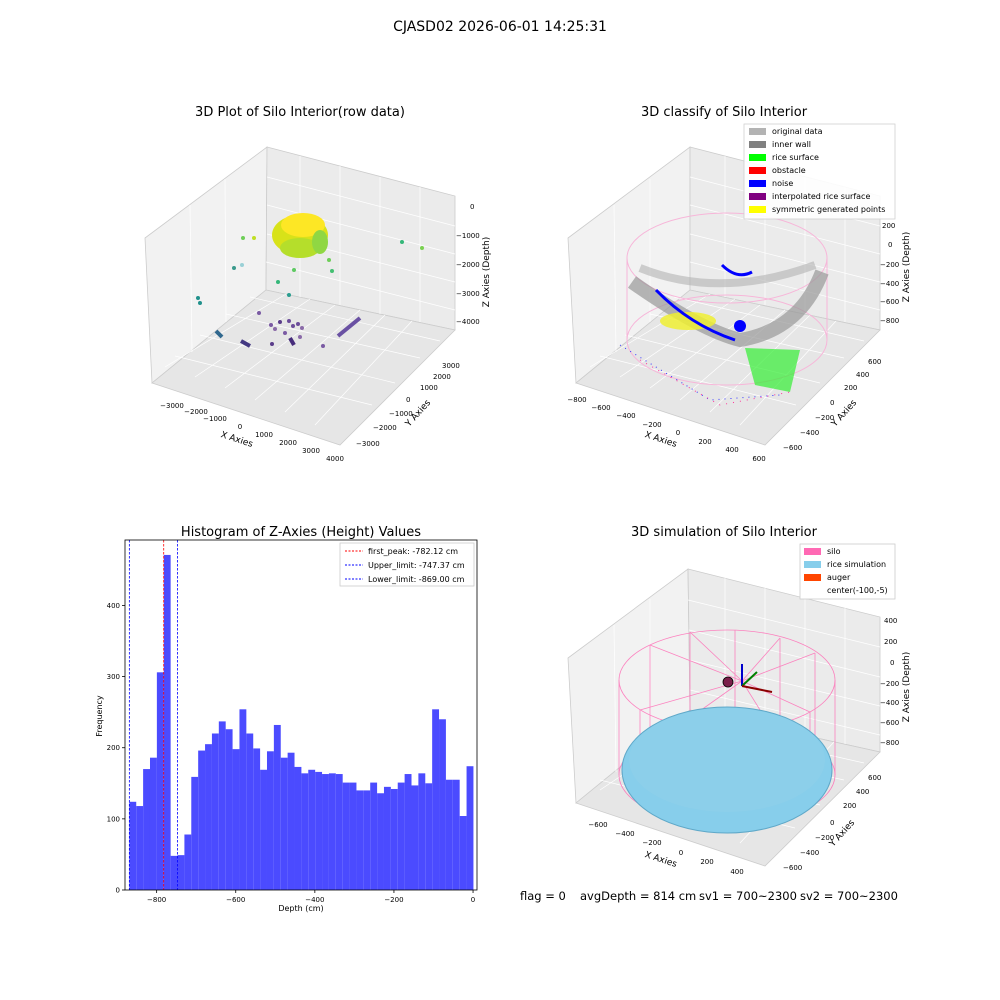 The height and width of the screenshot is (1000, 1000). Describe the element at coordinates (821, 196) in the screenshot. I see `legend-label: interpolated rice surface` at that location.